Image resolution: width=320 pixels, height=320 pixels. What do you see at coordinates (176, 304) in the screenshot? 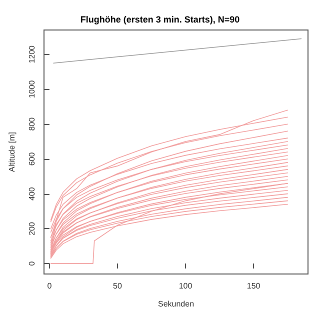
I see `x-axis-title: Sekunden` at bounding box center [176, 304].